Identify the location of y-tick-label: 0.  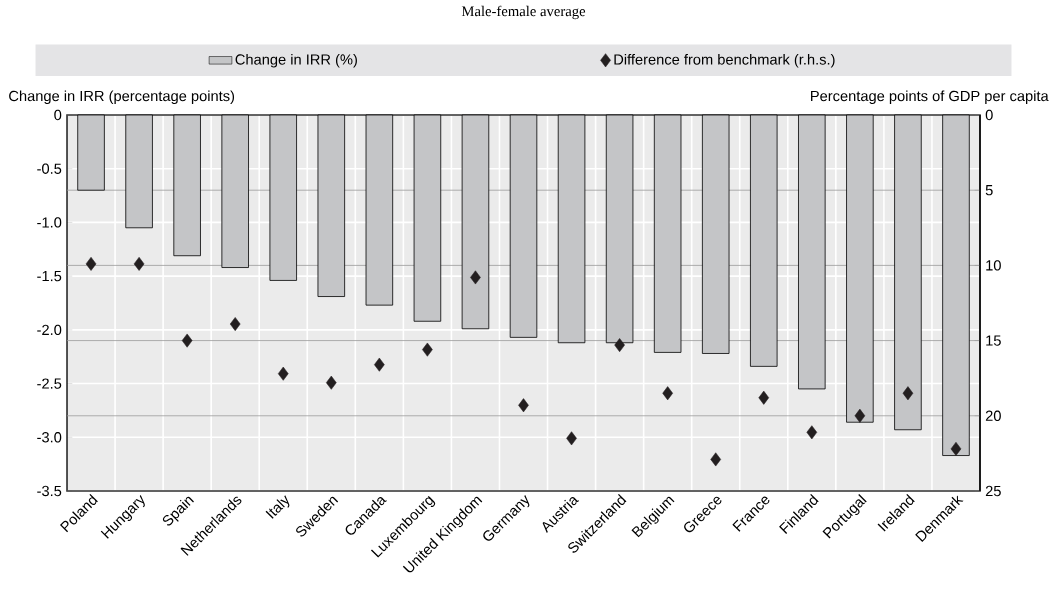
(58, 115).